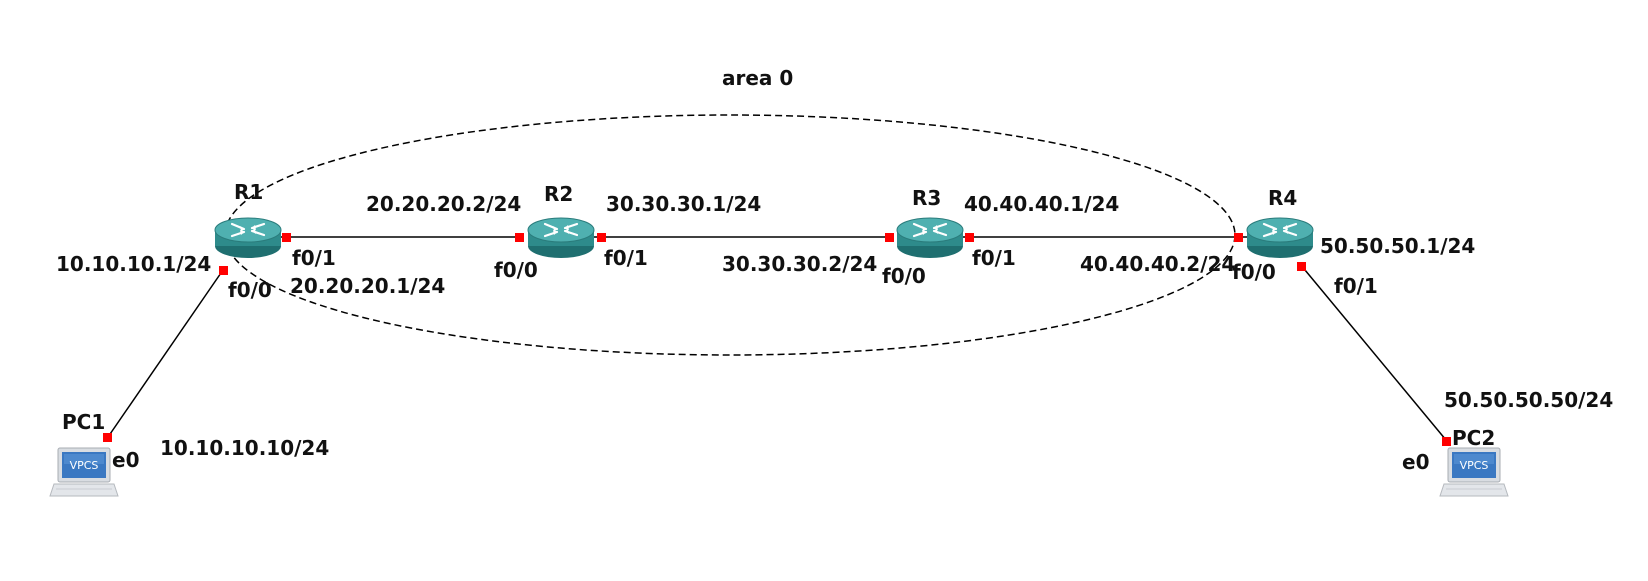  I want to click on area-label: area 0, so click(758, 78).